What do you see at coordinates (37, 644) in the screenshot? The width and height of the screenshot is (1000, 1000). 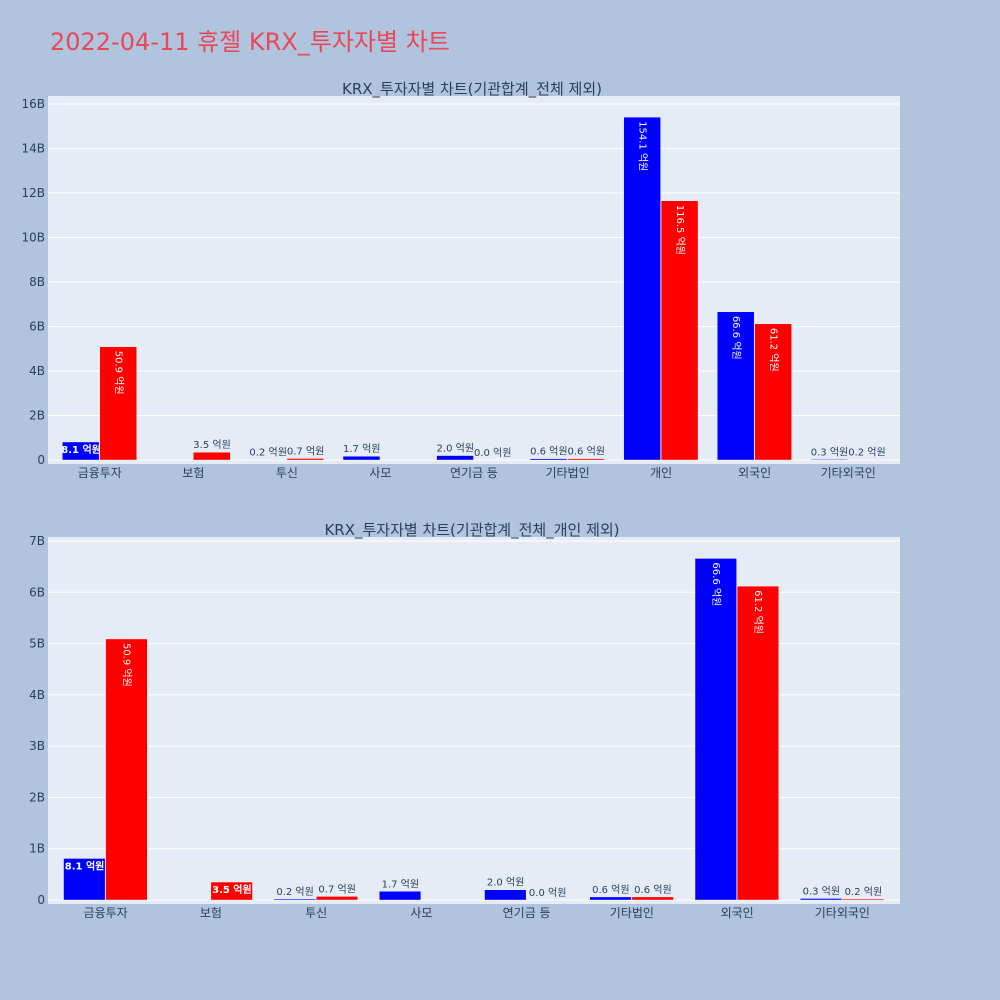 I see `y-tick-label: 5B` at bounding box center [37, 644].